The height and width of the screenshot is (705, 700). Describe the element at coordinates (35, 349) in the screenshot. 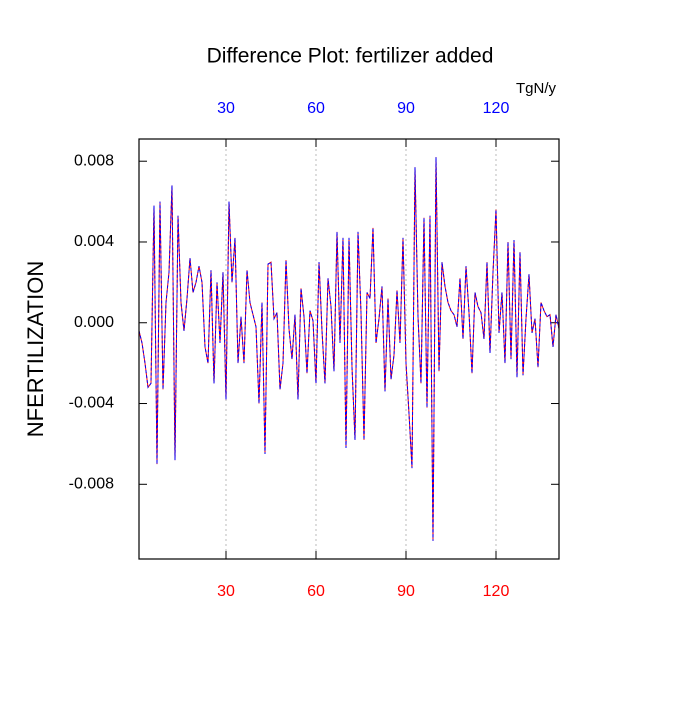

I see `y-axis-label: NFERTILIZATION` at that location.